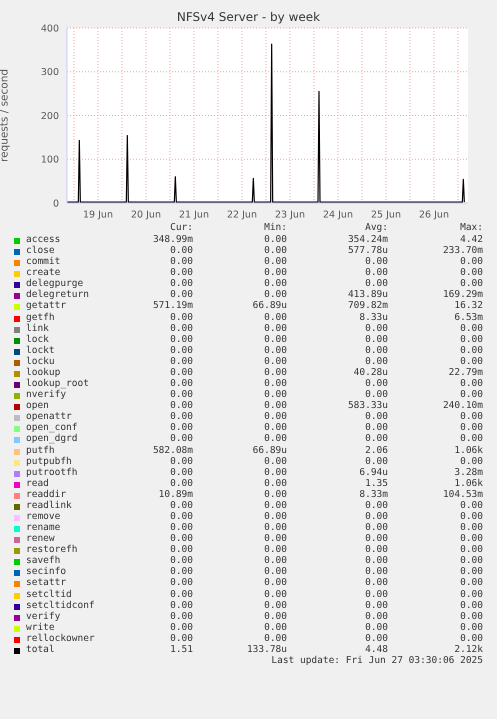  What do you see at coordinates (52, 438) in the screenshot?
I see `legend-label: open_dgrd` at bounding box center [52, 438].